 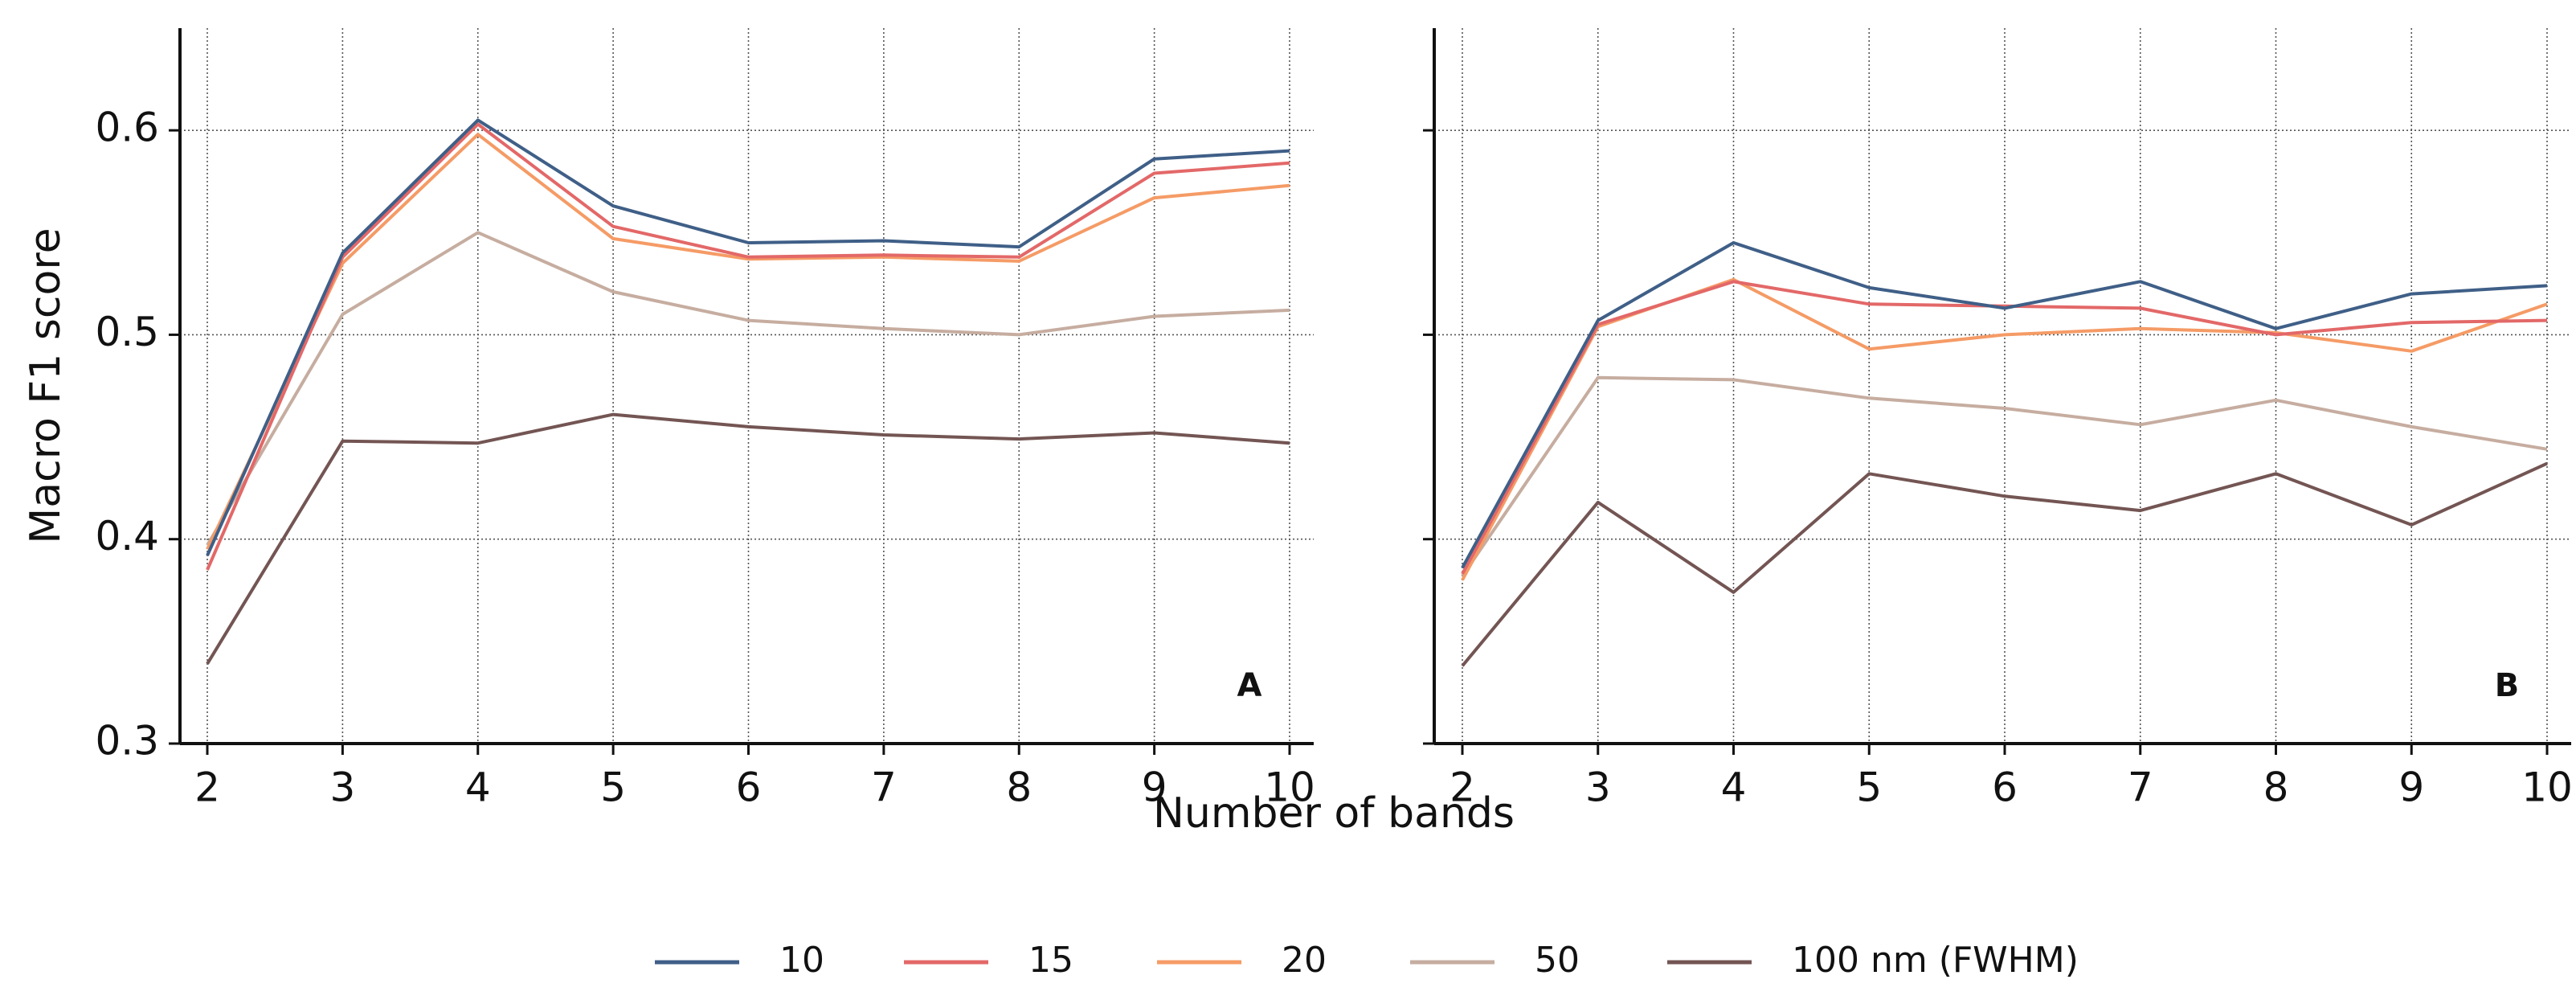 I want to click on legend-label: 20, so click(x=1305, y=960).